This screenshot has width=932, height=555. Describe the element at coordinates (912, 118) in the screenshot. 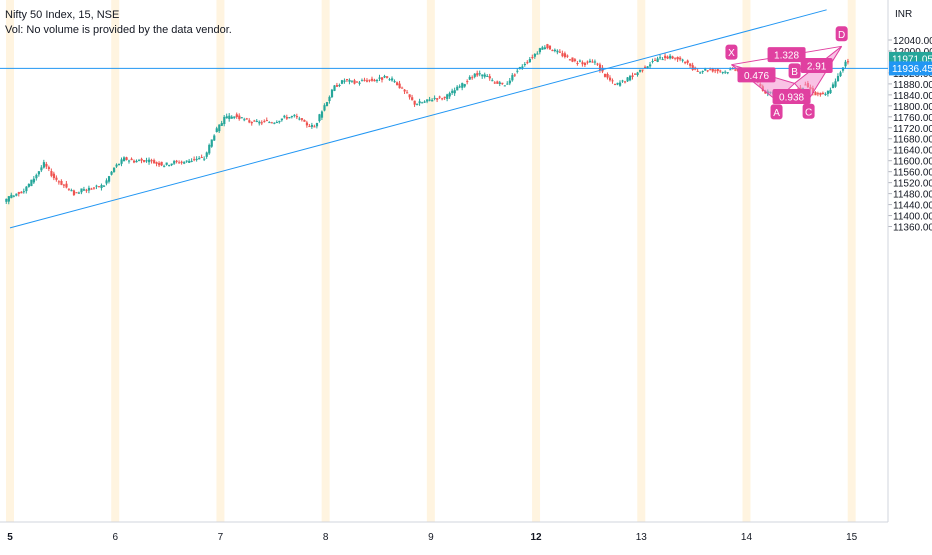

I see `y-tick-label: 11760.00` at that location.